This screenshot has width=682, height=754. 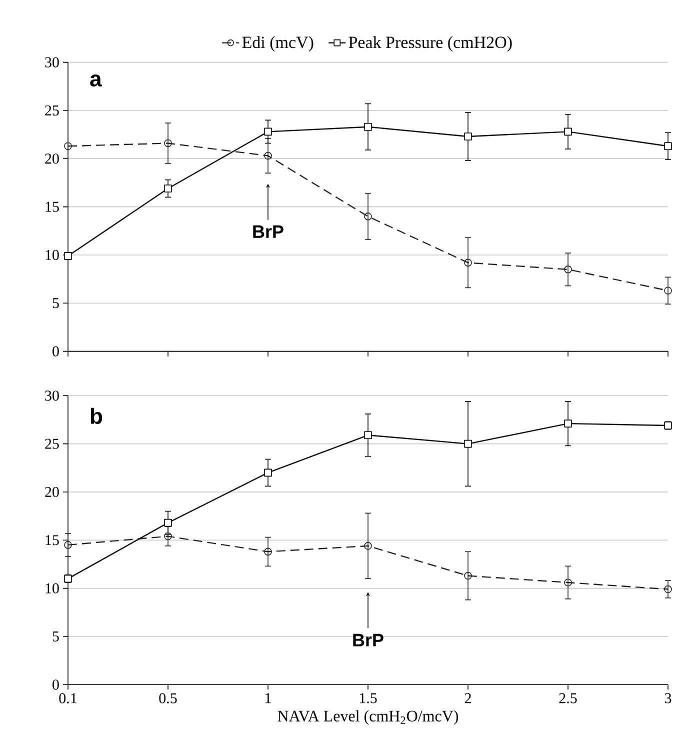 What do you see at coordinates (96, 416) in the screenshot?
I see `annotation: b` at bounding box center [96, 416].